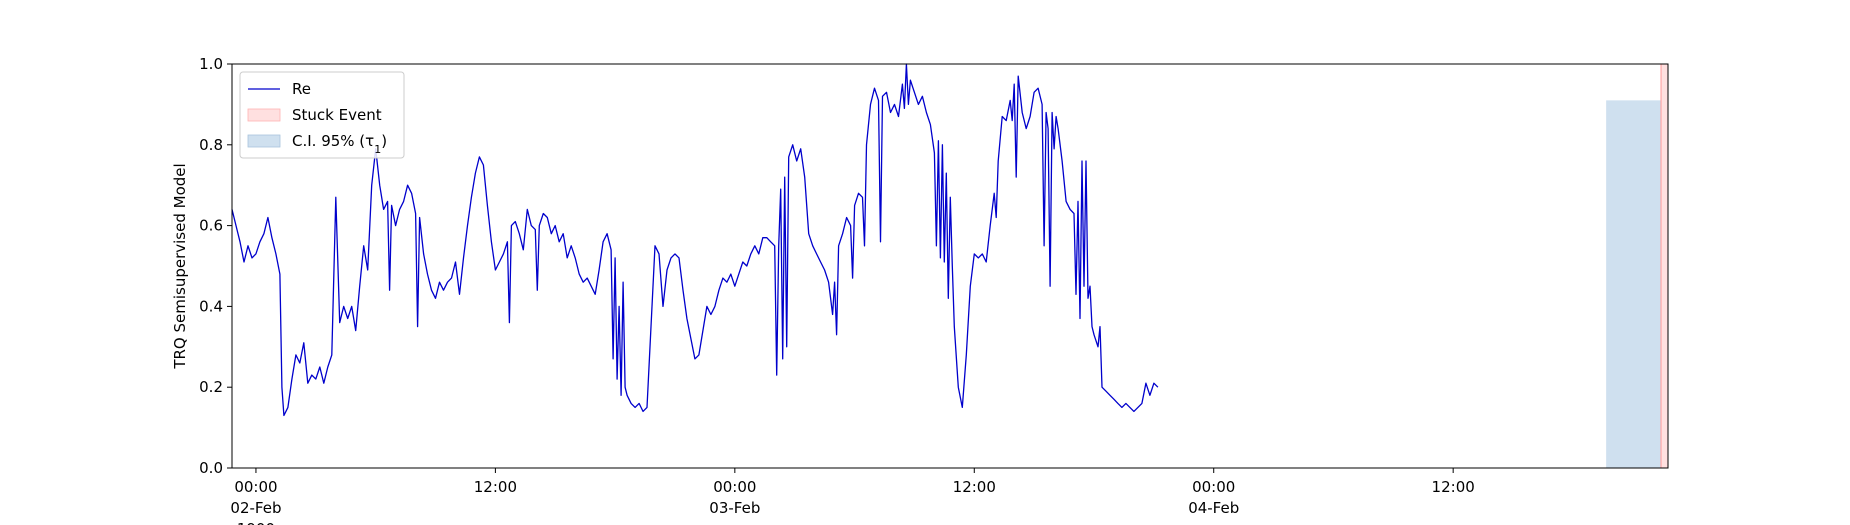 The height and width of the screenshot is (525, 1850). Describe the element at coordinates (255, 508) in the screenshot. I see `x-tick-label: 02-Feb` at that location.